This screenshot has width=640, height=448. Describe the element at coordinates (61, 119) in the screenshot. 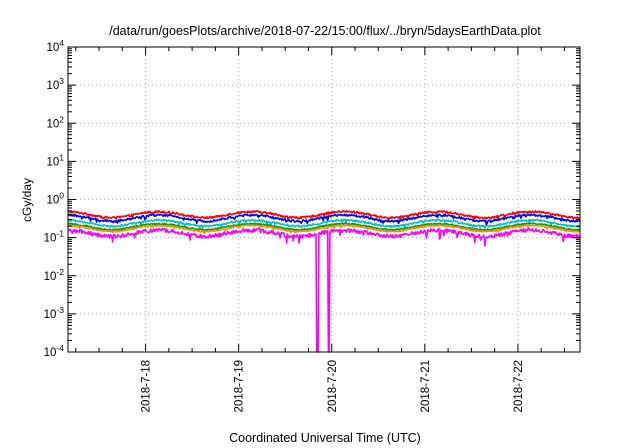

I see `y-tick-exponent: 2` at that location.